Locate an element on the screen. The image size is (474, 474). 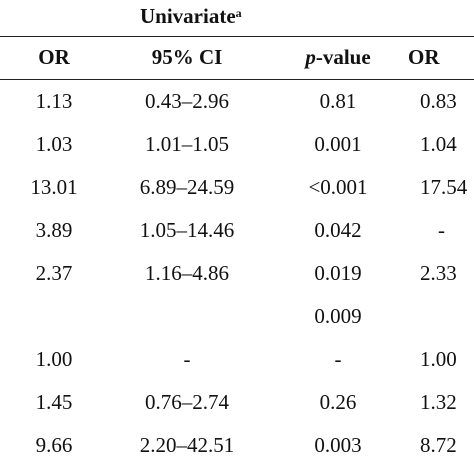
cell-p-value: 0.009 is located at coordinates (338, 316).